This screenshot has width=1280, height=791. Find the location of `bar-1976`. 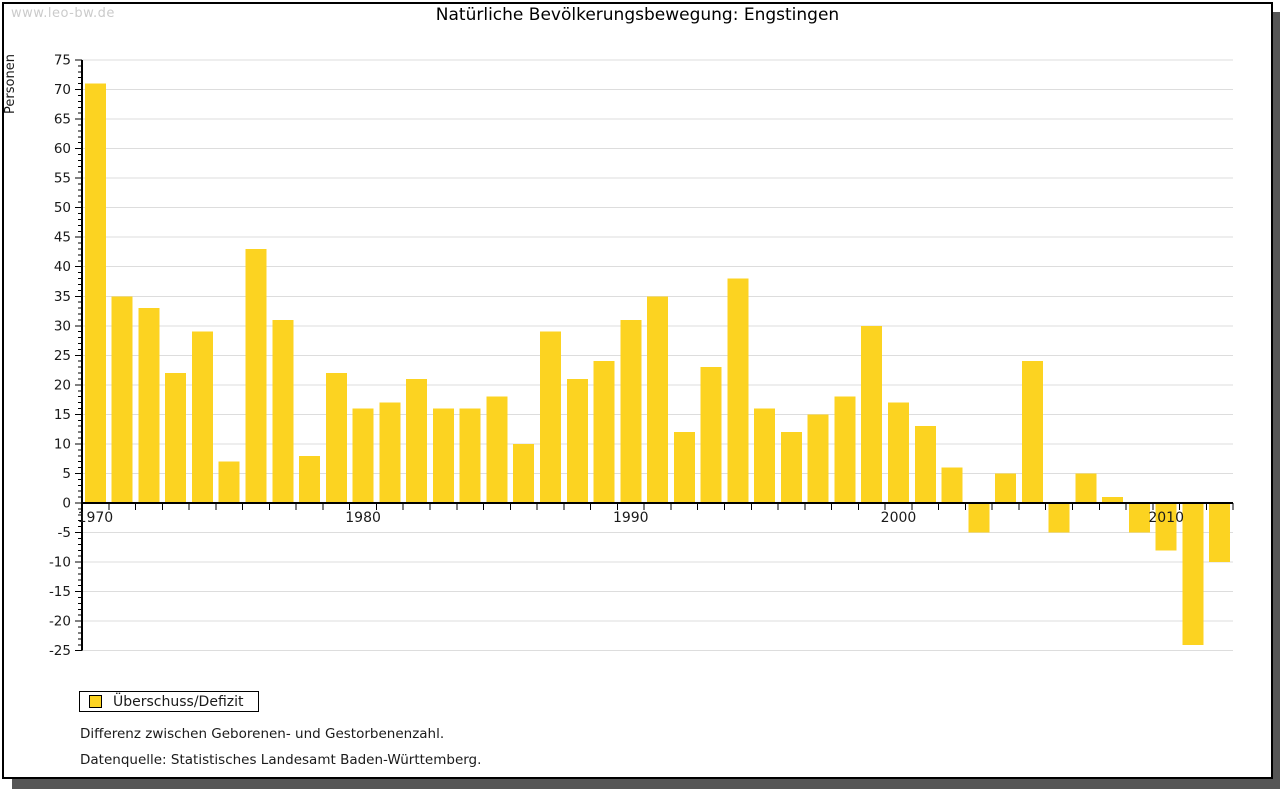

bar-1976 is located at coordinates (256, 376).